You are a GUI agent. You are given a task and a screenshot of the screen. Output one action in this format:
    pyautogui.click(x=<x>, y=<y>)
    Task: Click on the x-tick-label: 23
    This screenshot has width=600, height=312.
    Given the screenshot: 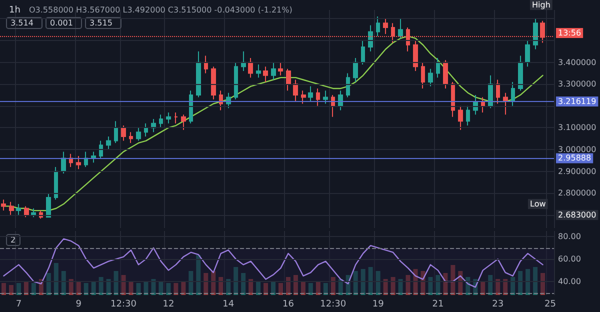 What is the action you would take?
    pyautogui.click(x=498, y=305)
    